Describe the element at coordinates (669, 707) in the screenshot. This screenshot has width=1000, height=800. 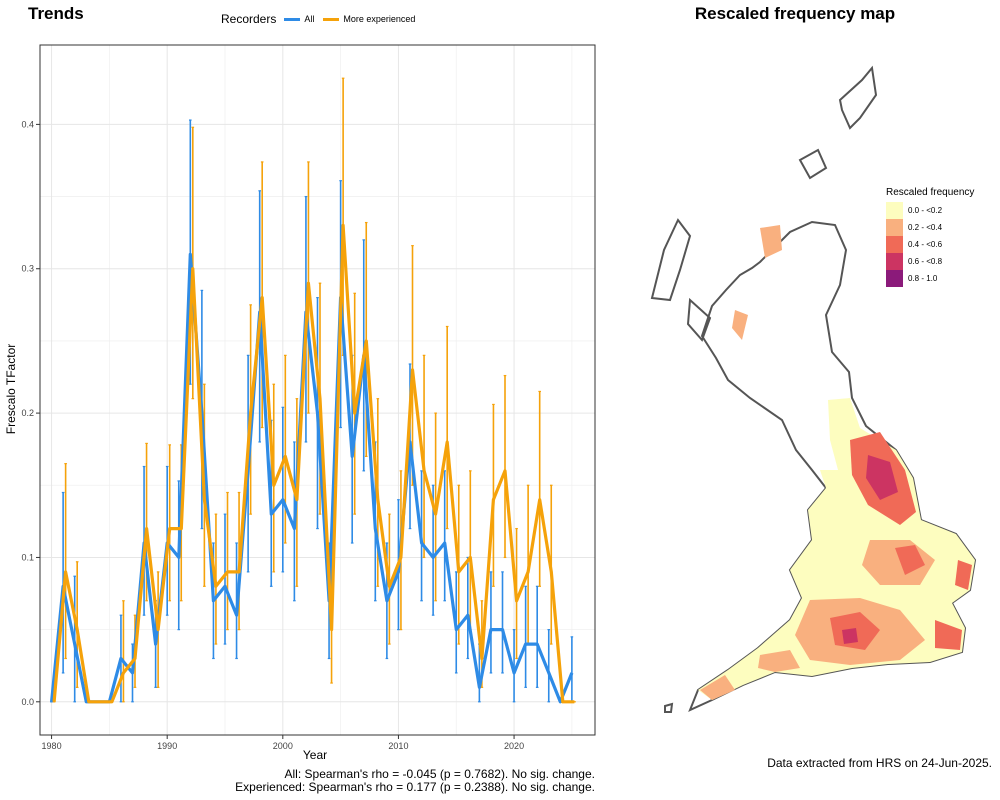
I see `scilly-outline` at that location.